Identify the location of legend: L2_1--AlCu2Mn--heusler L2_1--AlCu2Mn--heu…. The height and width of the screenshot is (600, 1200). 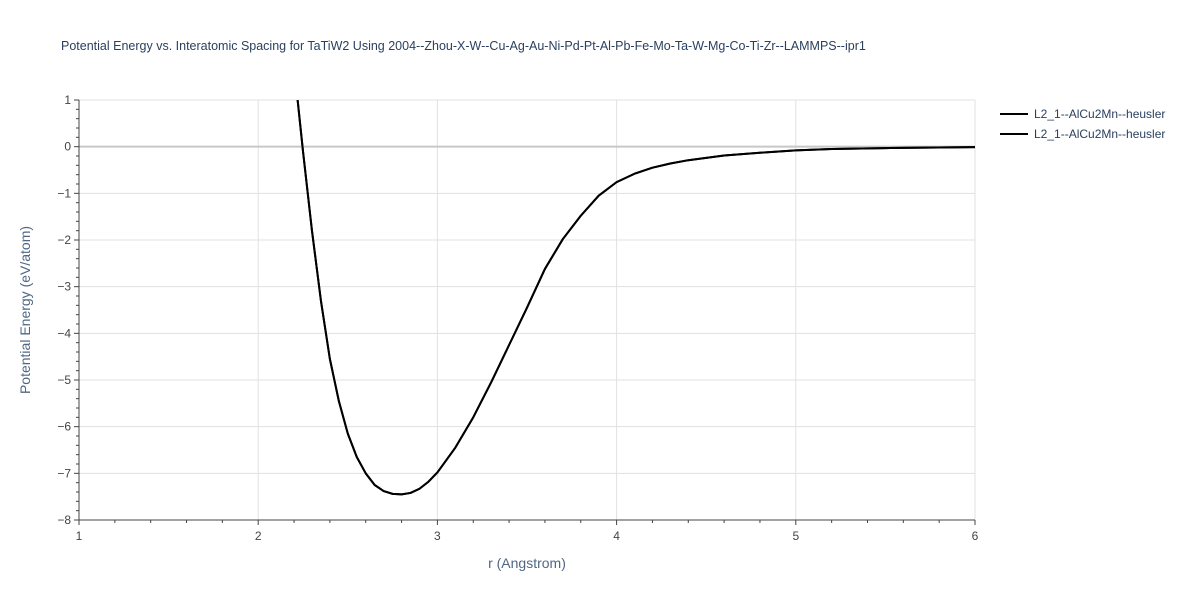
(1082, 124).